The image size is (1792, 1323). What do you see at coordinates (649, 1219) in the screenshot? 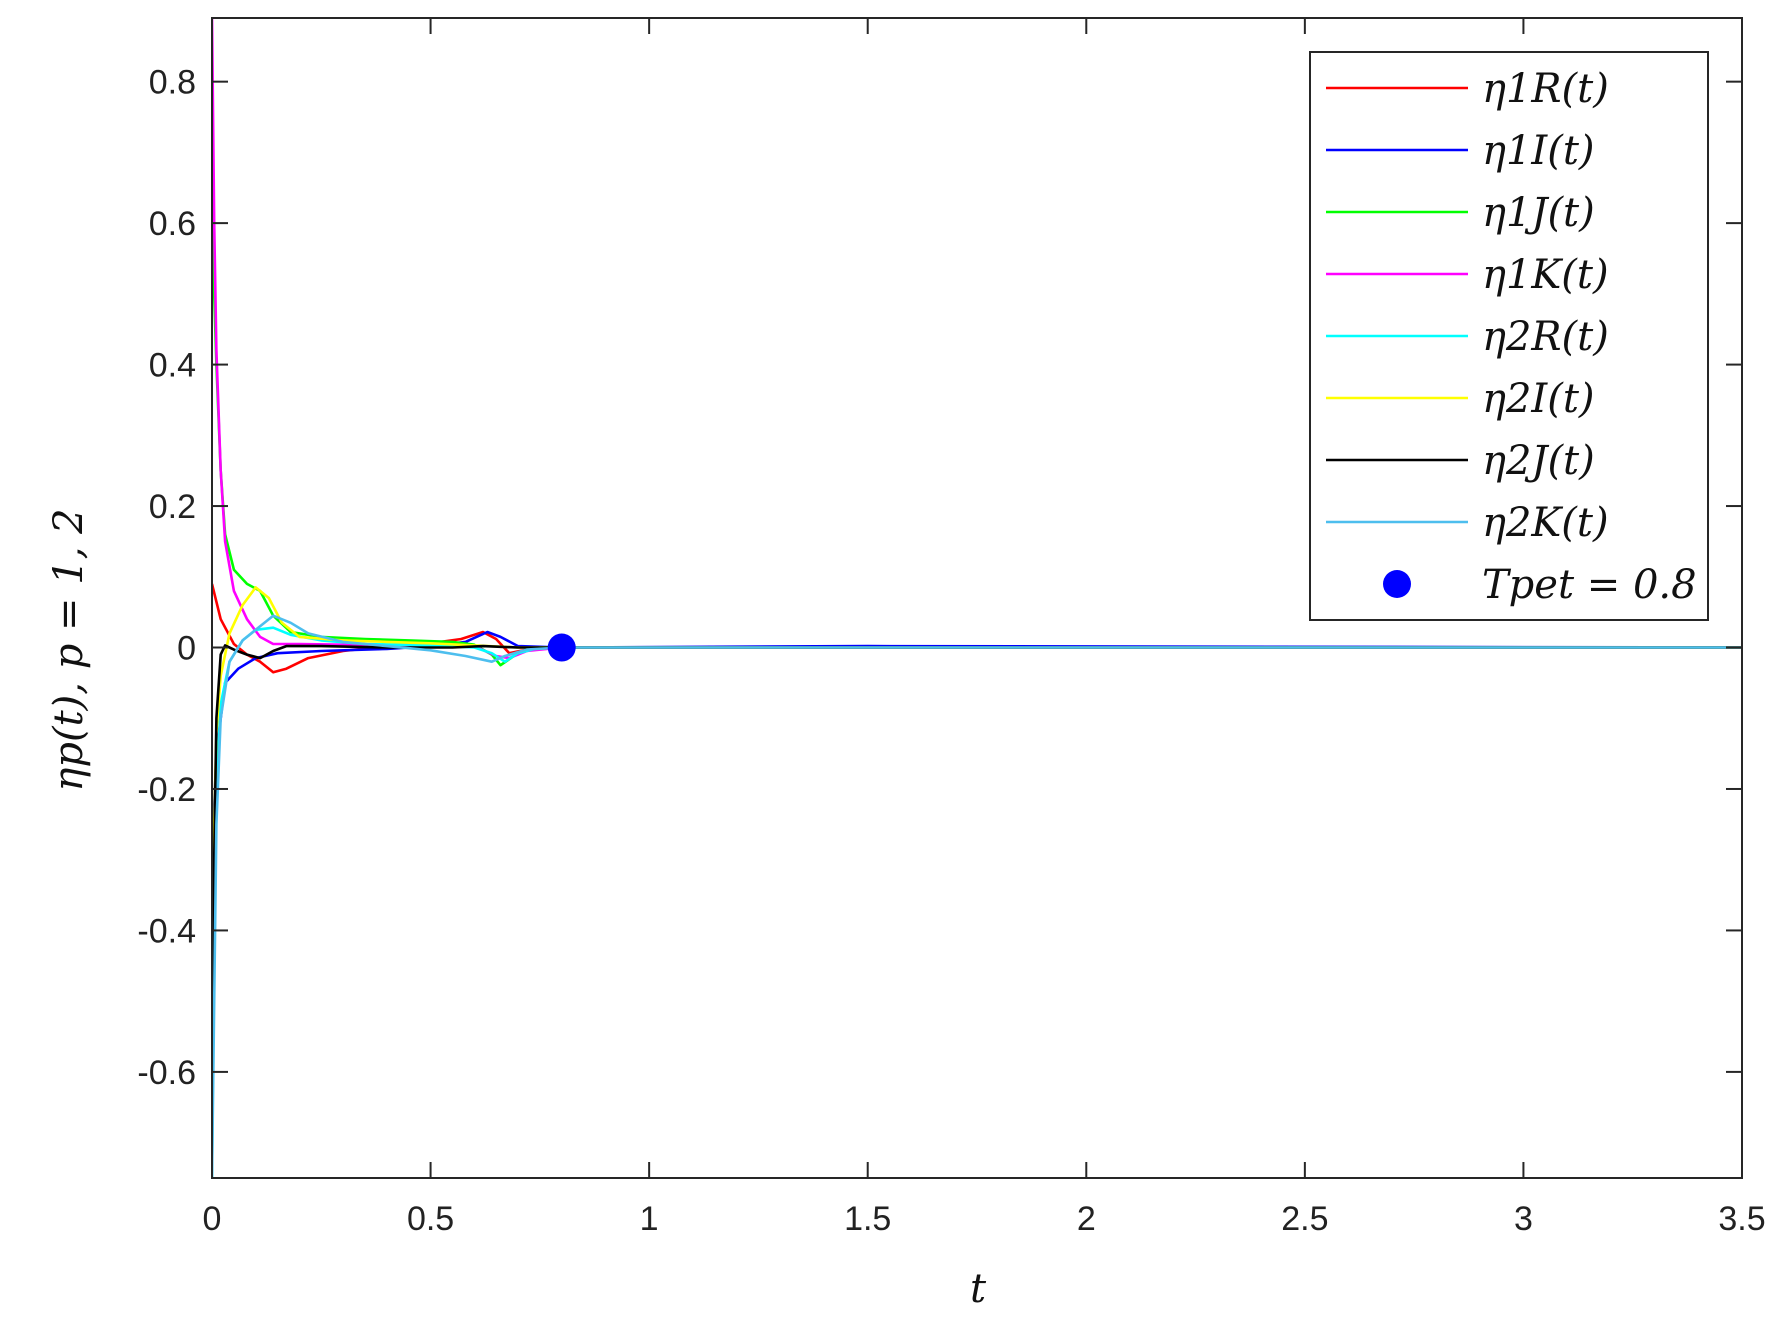
I see `x-tick-label: 1` at bounding box center [649, 1219].